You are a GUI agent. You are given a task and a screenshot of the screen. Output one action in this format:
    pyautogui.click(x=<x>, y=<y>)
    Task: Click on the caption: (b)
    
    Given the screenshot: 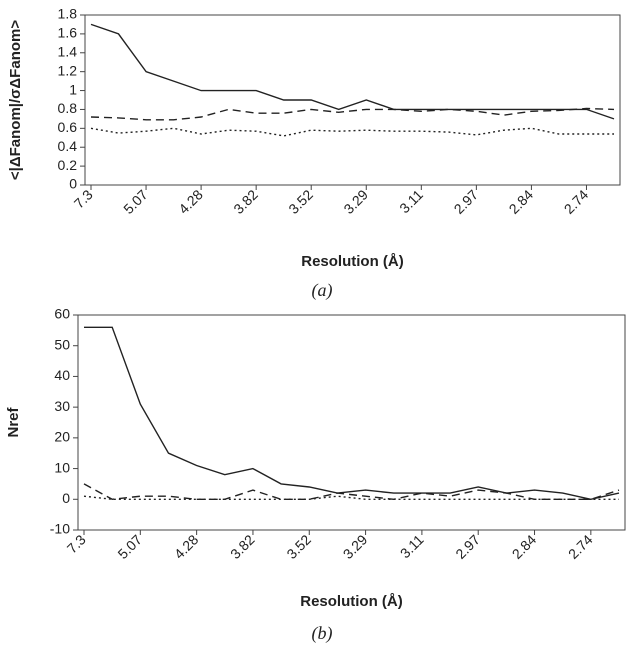 What is the action you would take?
    pyautogui.click(x=322, y=633)
    